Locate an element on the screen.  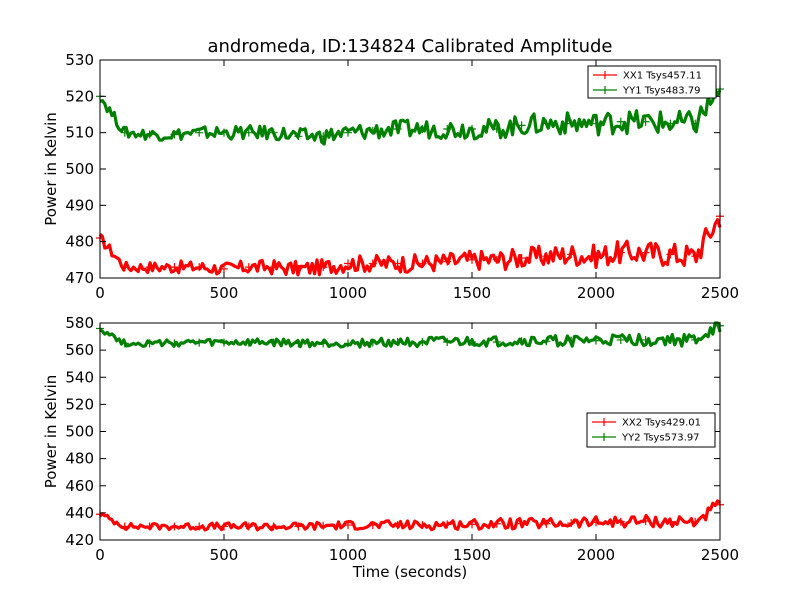
y-tick-label: 480 is located at coordinates (79, 242).